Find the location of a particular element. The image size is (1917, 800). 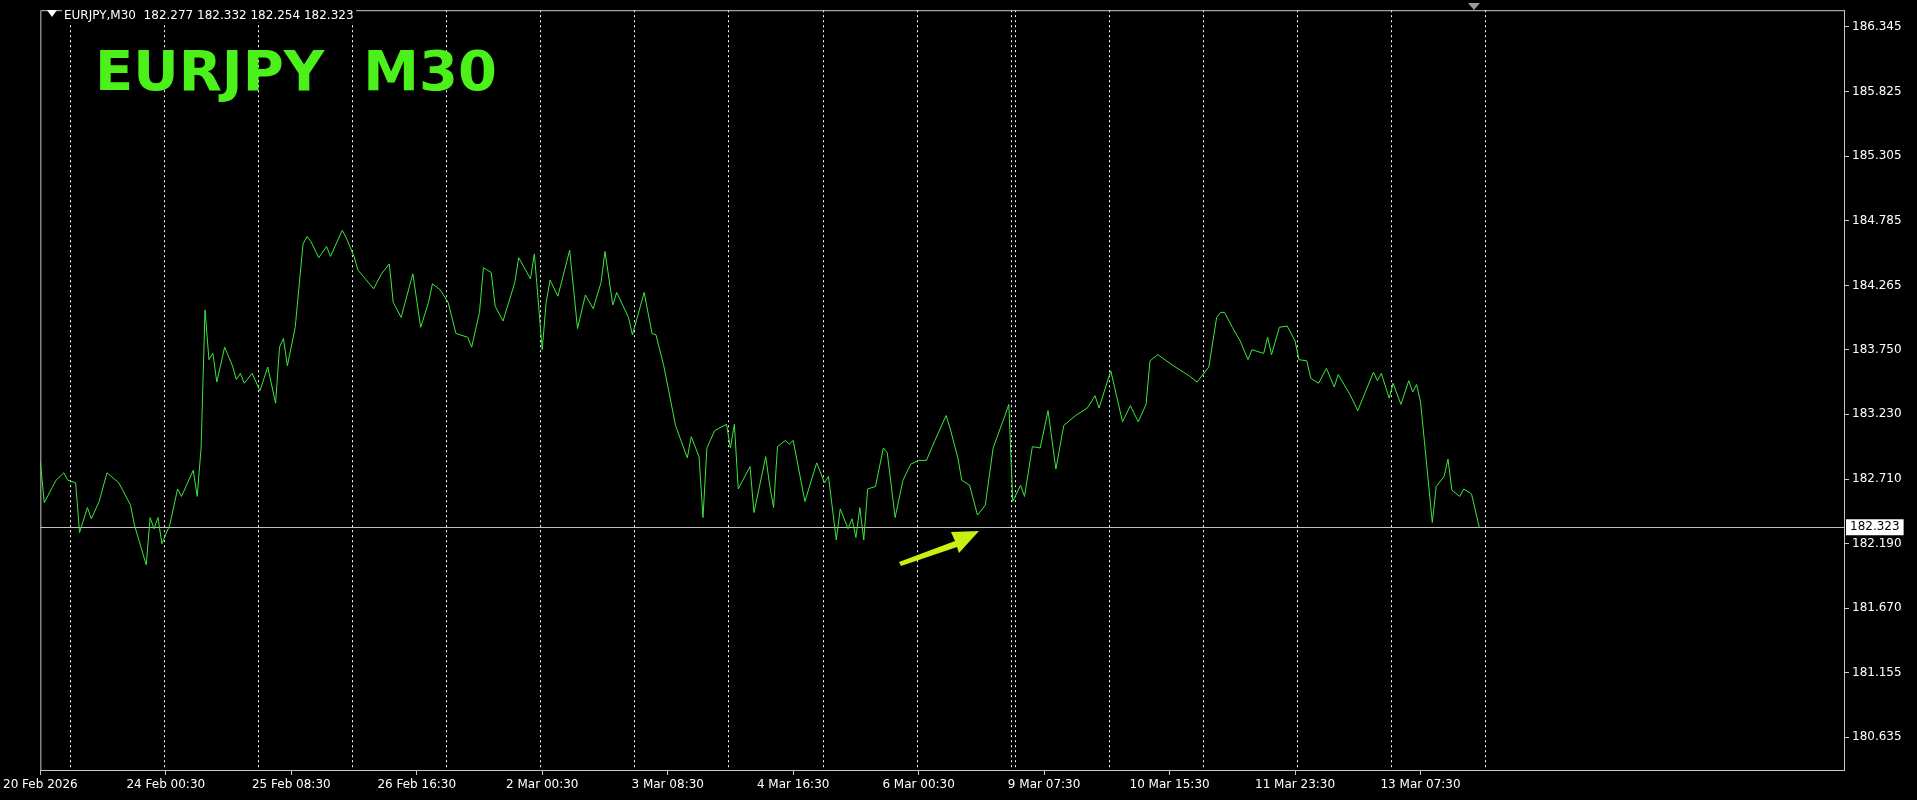

x-tick-label: 24 Feb 00:30 is located at coordinates (166, 784).